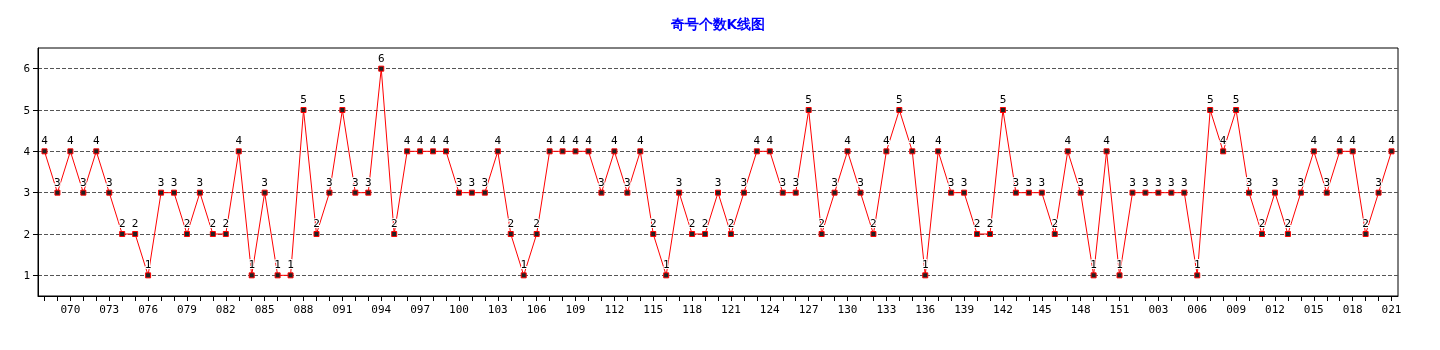 This screenshot has width=1440, height=350. I want to click on x-tick-label: 139, so click(964, 309).